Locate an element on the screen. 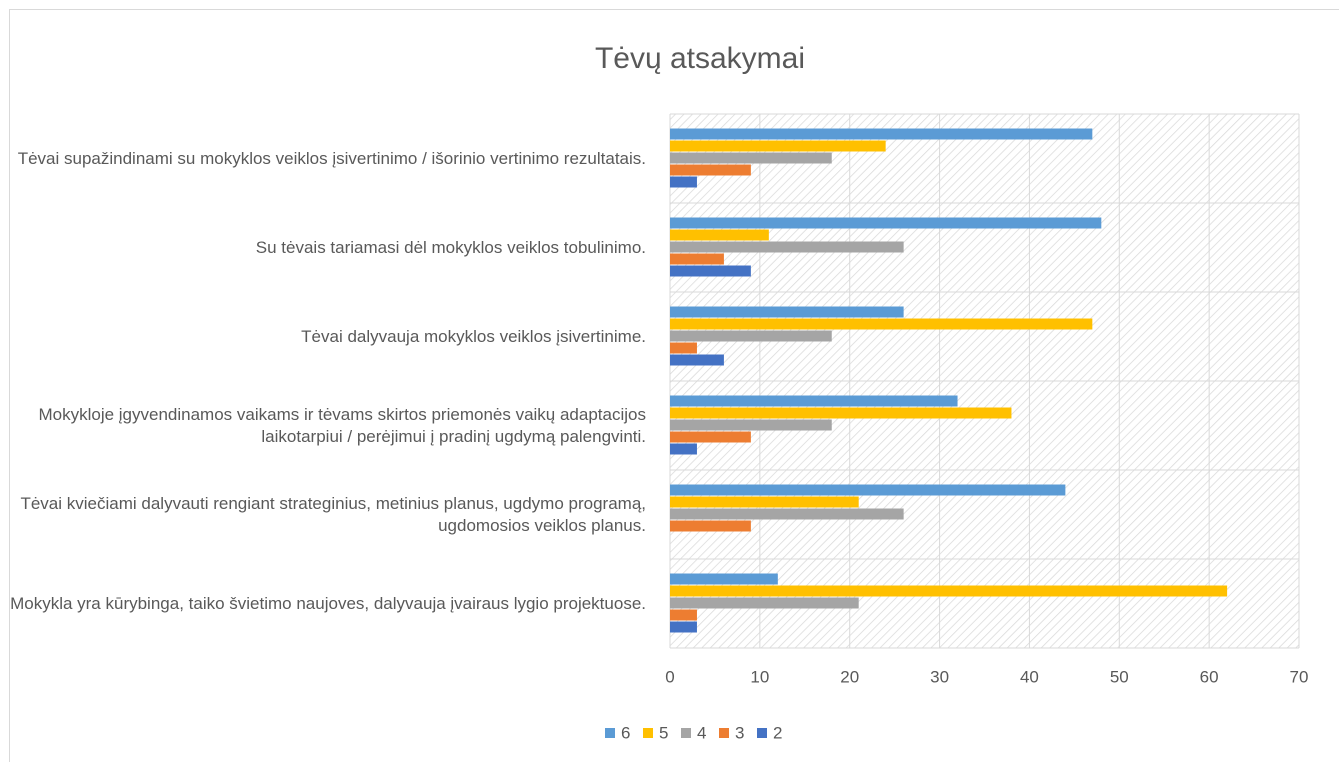 The height and width of the screenshot is (762, 1339). x-tick-label: 40 is located at coordinates (1029, 676).